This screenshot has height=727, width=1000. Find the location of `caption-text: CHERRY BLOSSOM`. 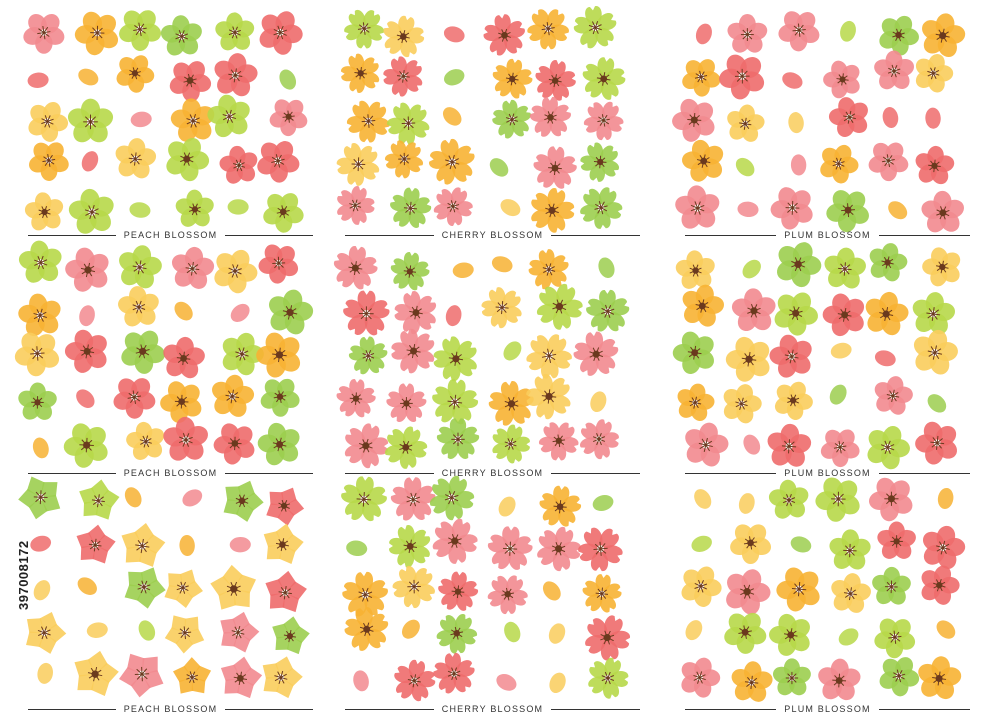

caption-text: CHERRY BLOSSOM is located at coordinates (492, 235).